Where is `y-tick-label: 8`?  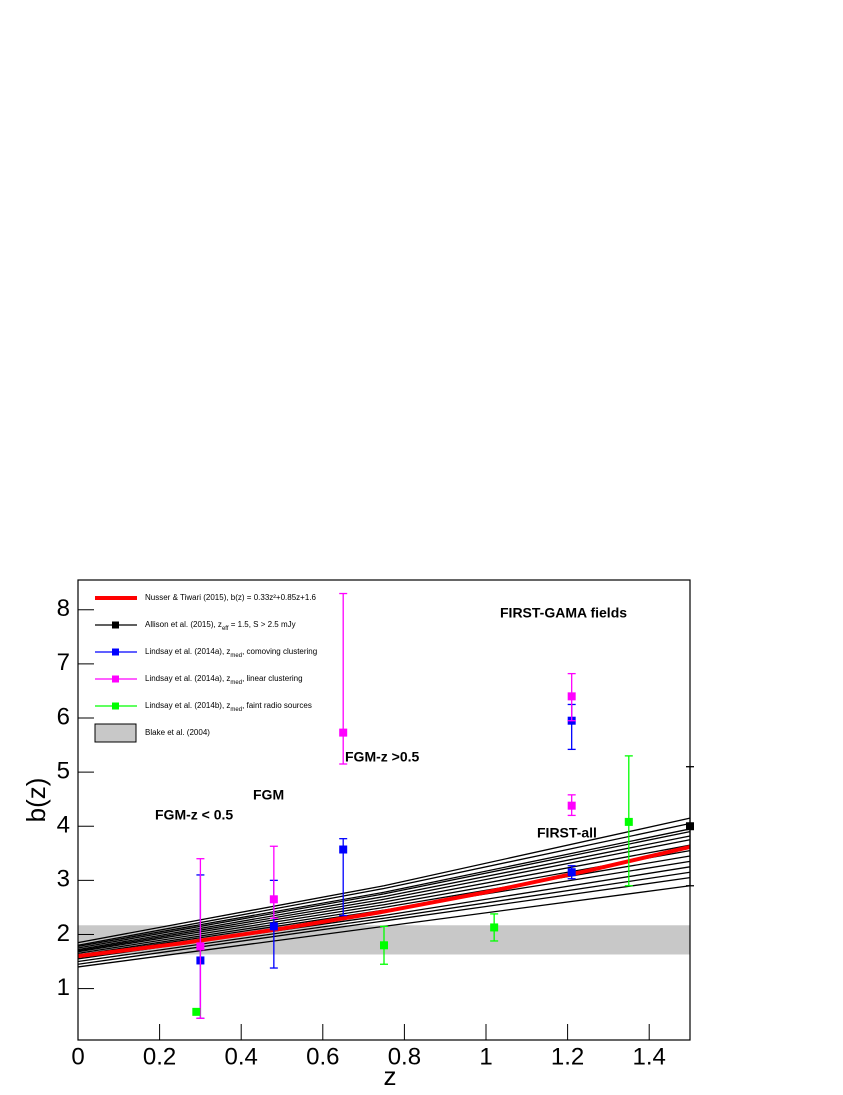
y-tick-label: 8 is located at coordinates (63, 608).